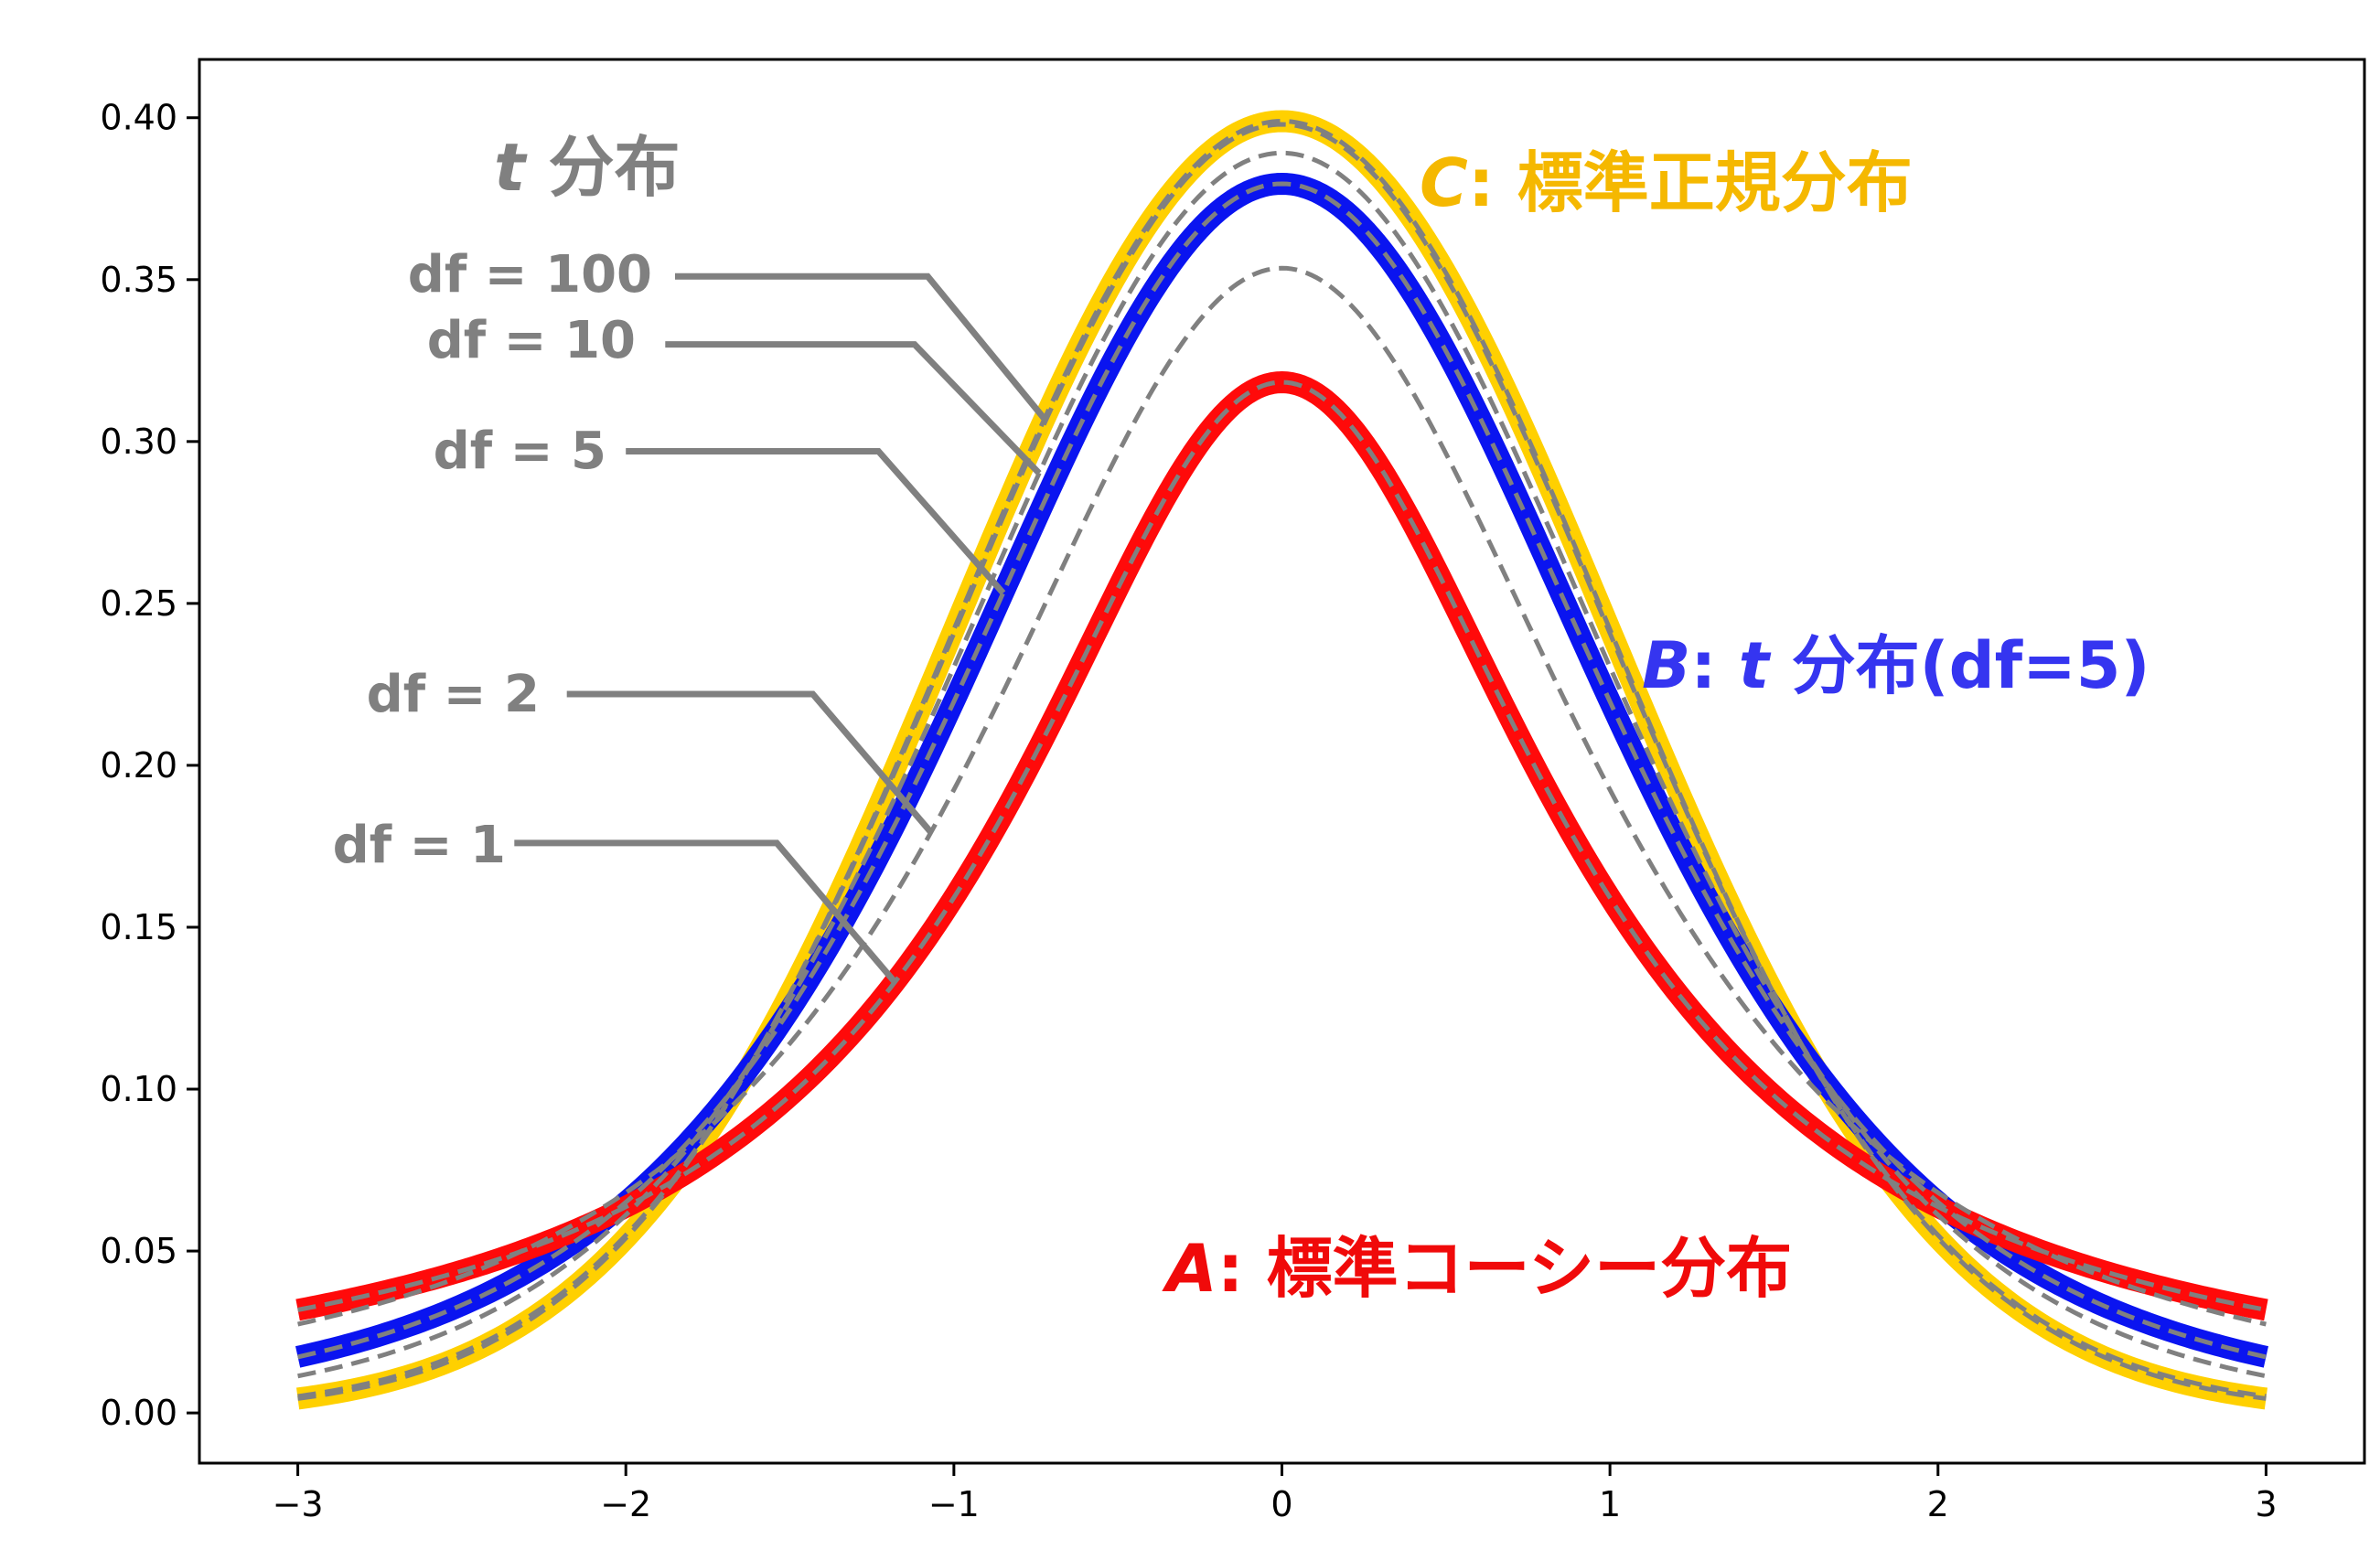  Describe the element at coordinates (138, 118) in the screenshot. I see `y-tick-label: 0.40` at that location.